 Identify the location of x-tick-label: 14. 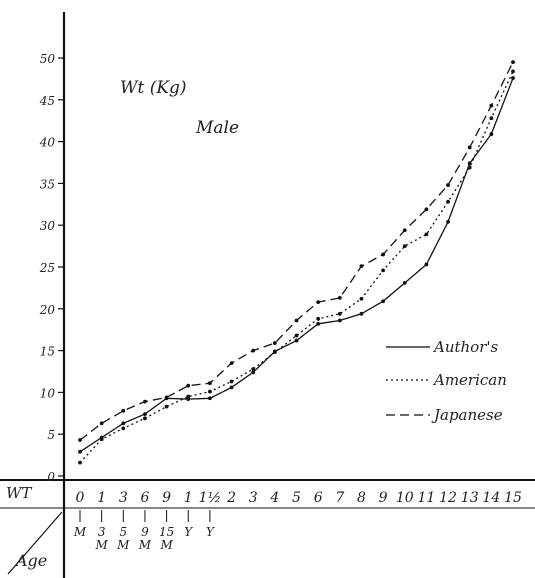
(491, 498).